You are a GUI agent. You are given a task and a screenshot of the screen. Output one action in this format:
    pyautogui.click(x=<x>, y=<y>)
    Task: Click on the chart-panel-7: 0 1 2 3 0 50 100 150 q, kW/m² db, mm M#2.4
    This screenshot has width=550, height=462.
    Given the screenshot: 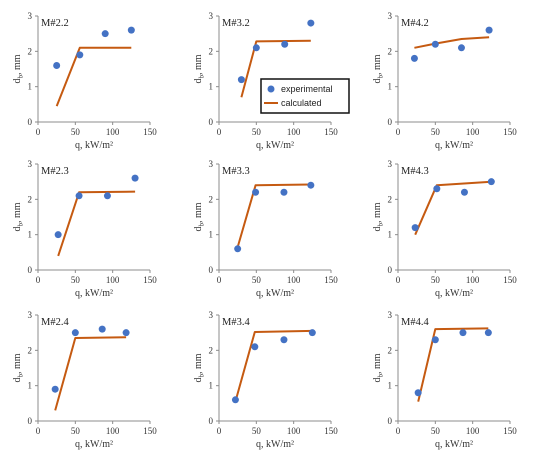 What is the action you would take?
    pyautogui.click(x=84, y=380)
    